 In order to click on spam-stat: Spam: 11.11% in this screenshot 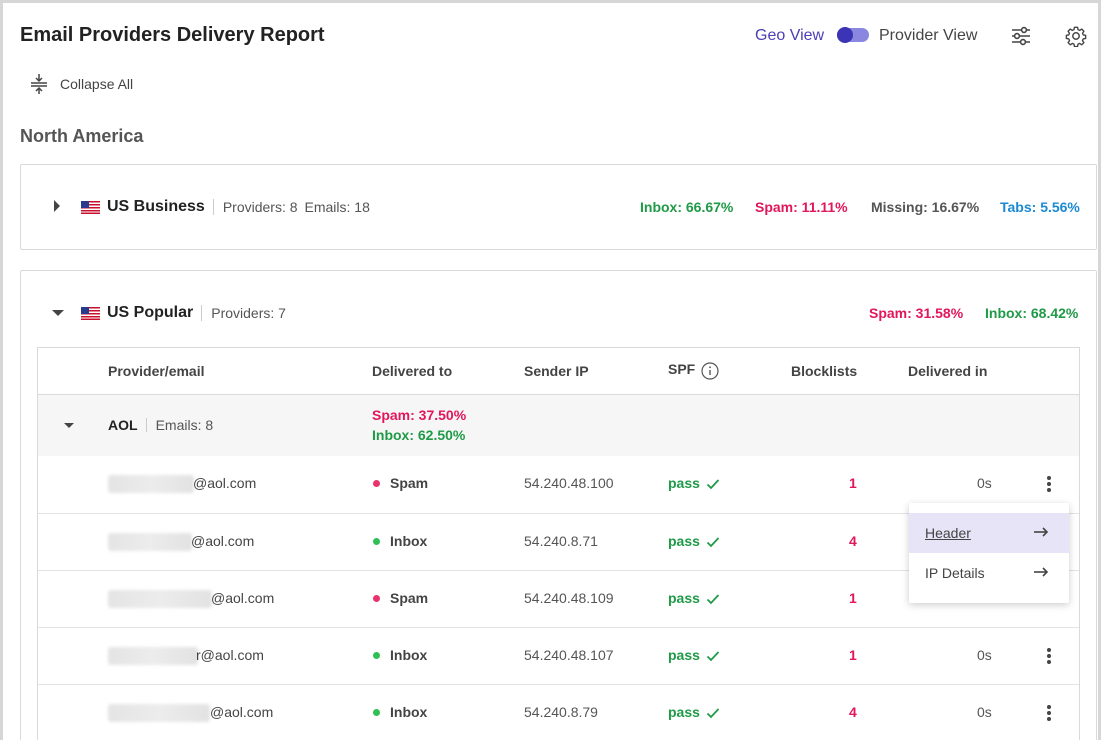, I will do `click(801, 207)`.